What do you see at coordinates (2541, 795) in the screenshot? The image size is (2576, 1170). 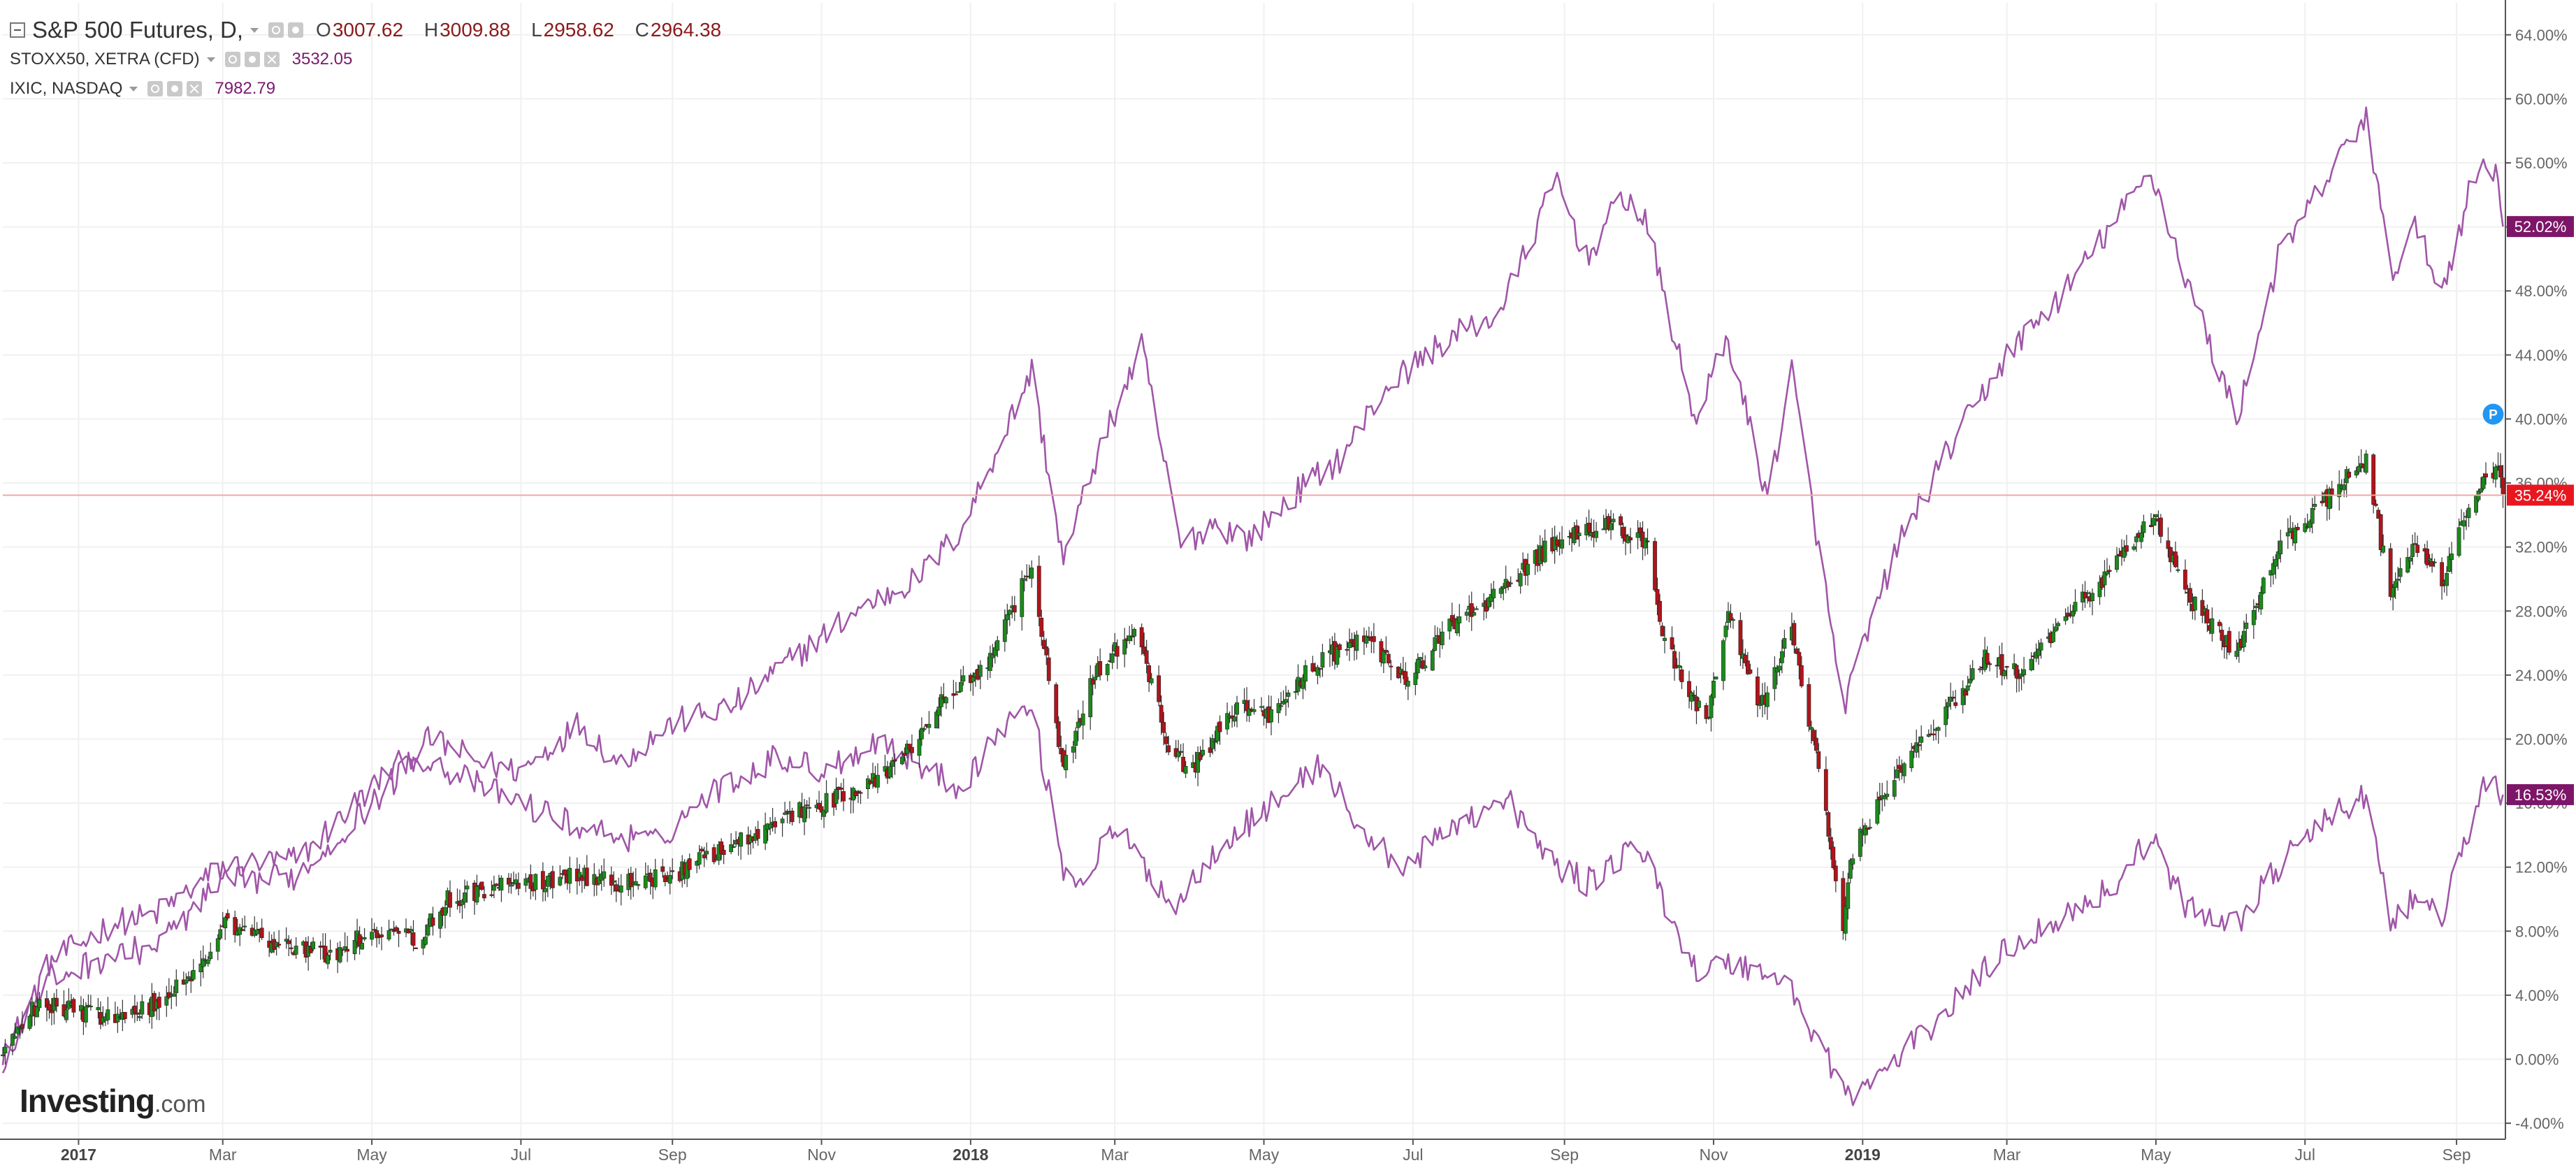 I see `badge-label: 16.53%` at bounding box center [2541, 795].